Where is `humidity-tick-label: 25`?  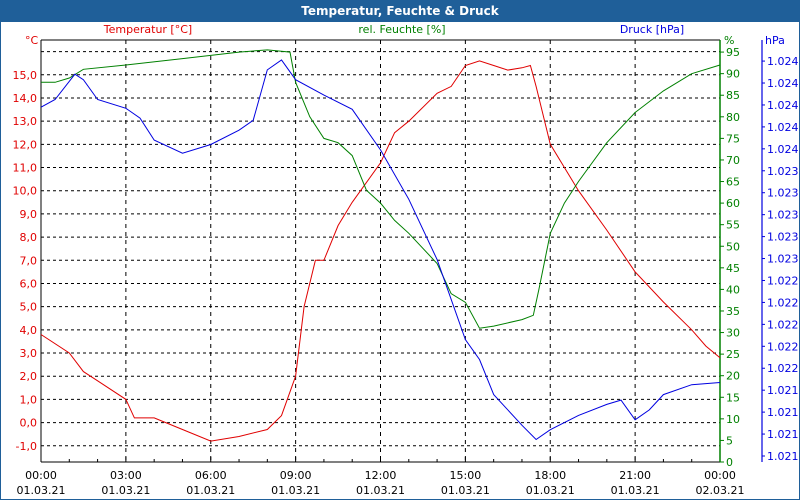
humidity-tick-label: 25 is located at coordinates (733, 354).